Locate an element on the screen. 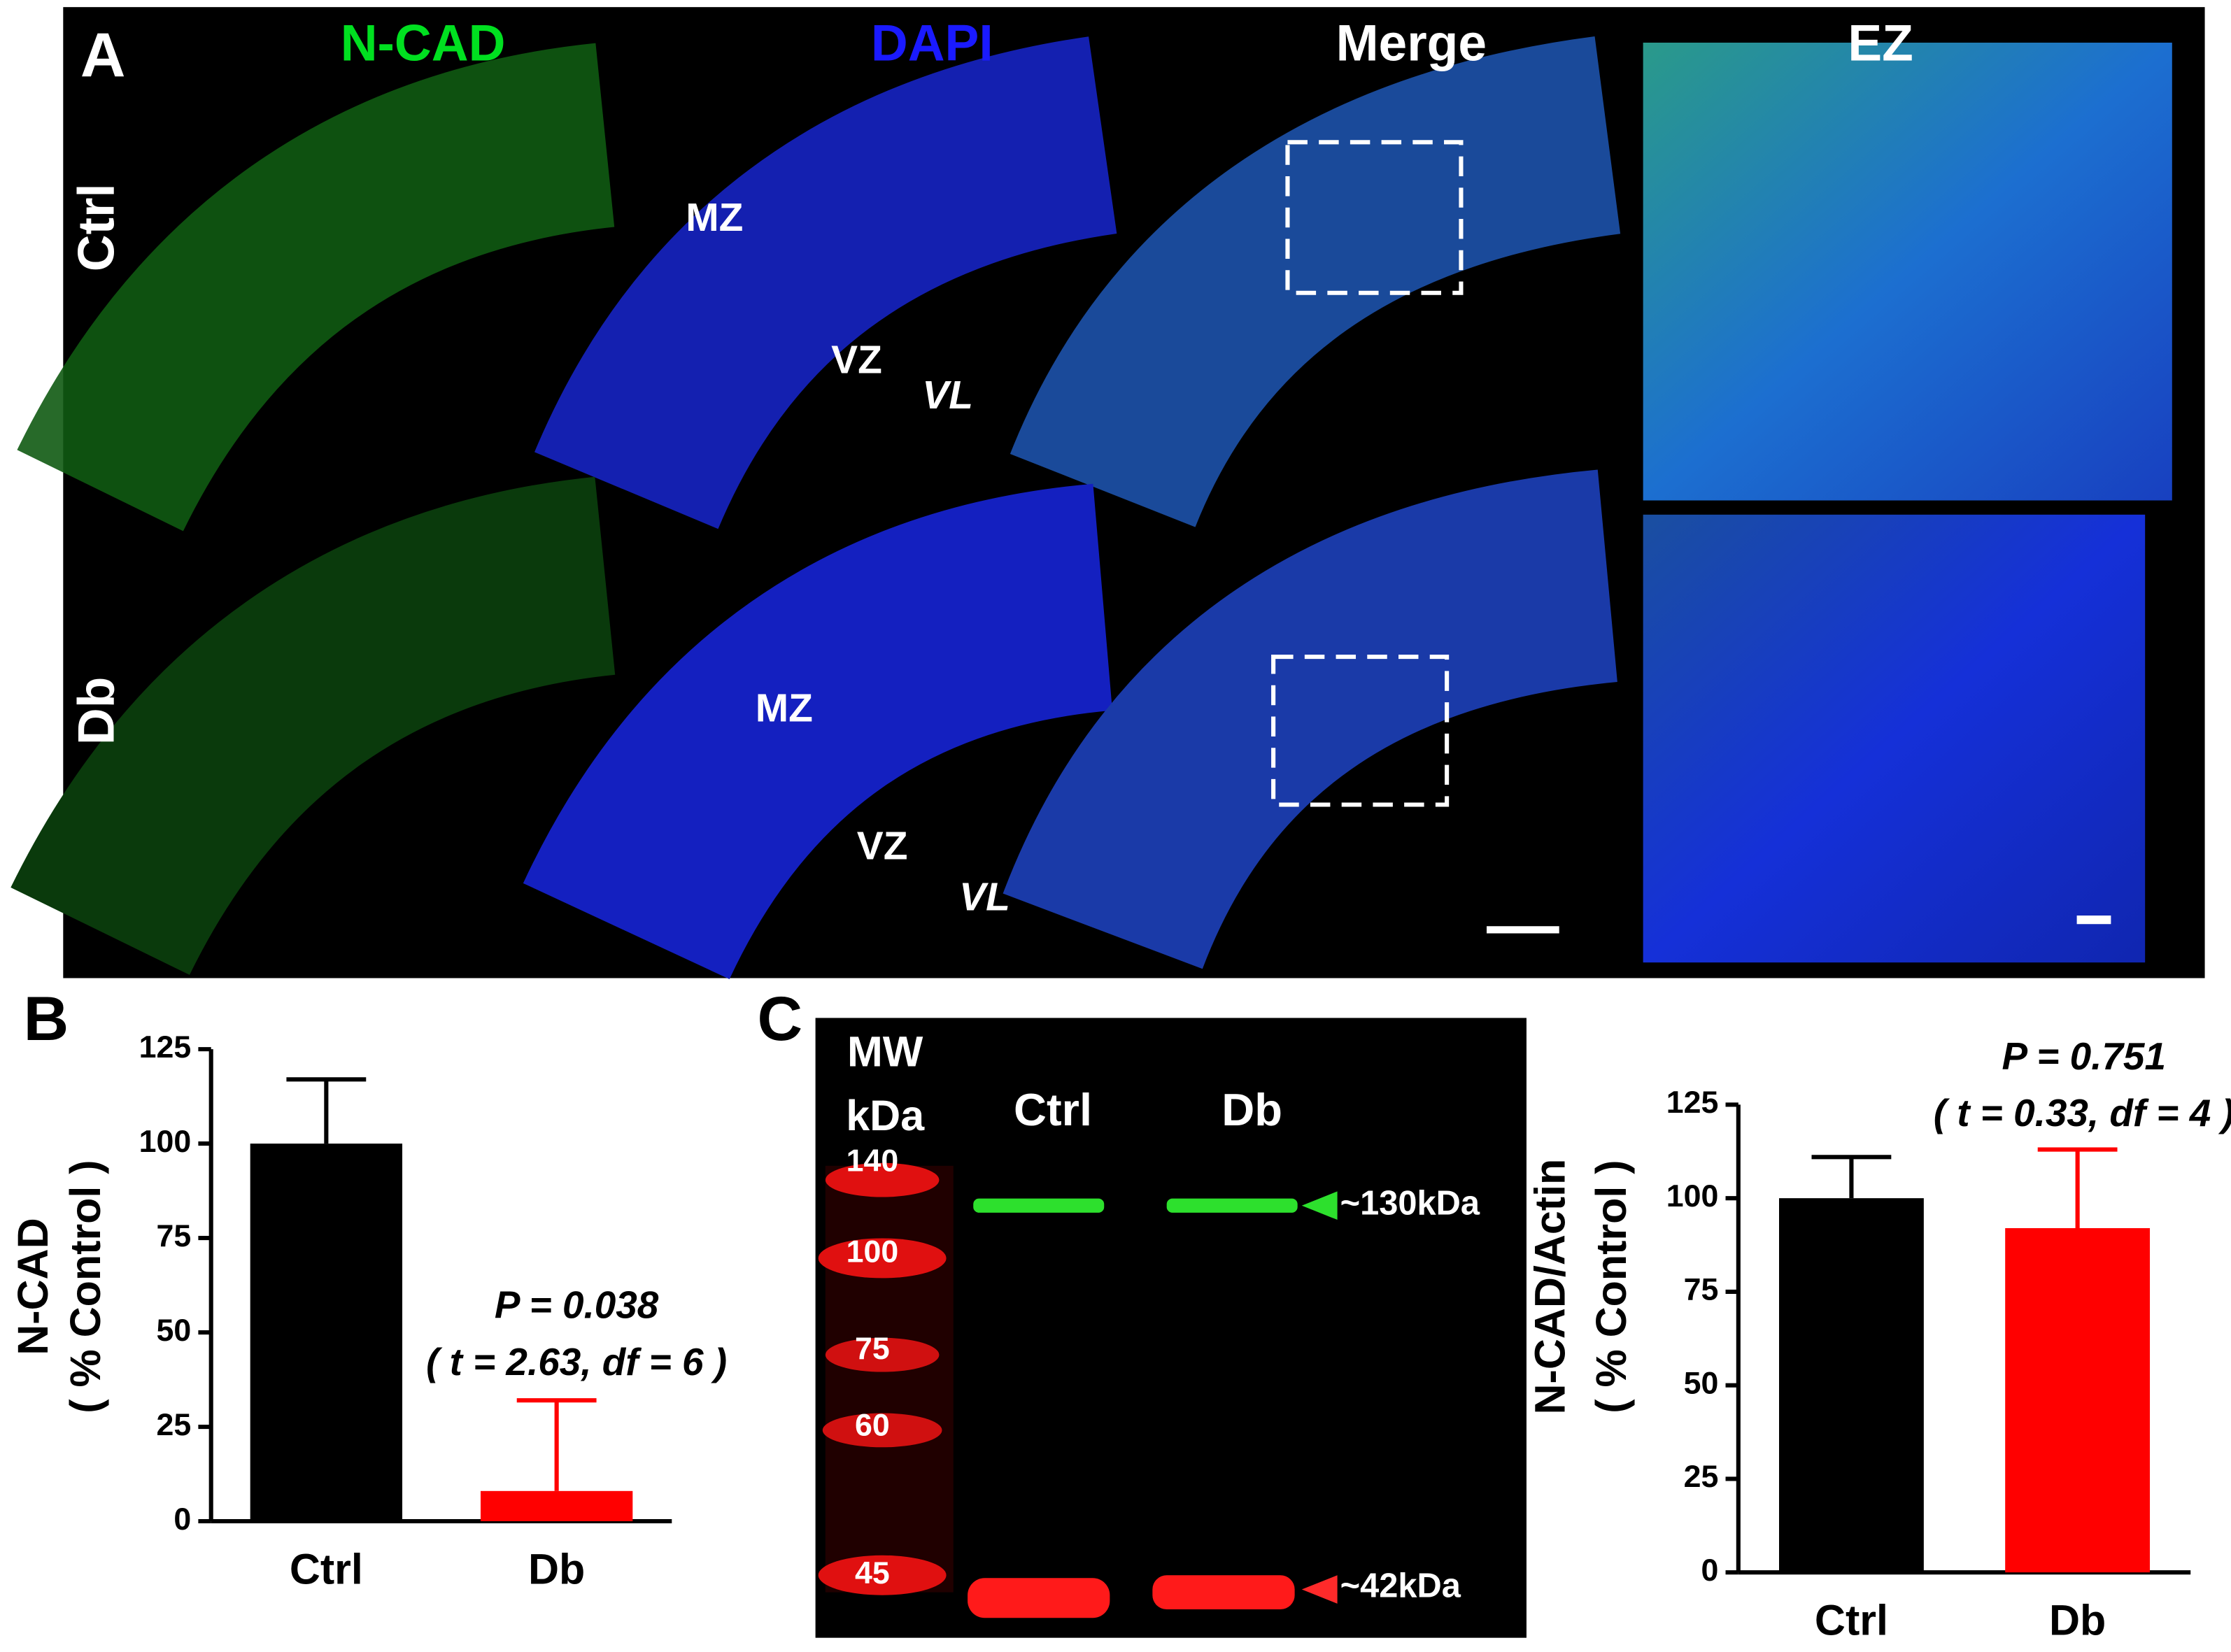 The image size is (2231, 1652). annotation: ( t = 2.63, df = 6 ) is located at coordinates (576, 1361).